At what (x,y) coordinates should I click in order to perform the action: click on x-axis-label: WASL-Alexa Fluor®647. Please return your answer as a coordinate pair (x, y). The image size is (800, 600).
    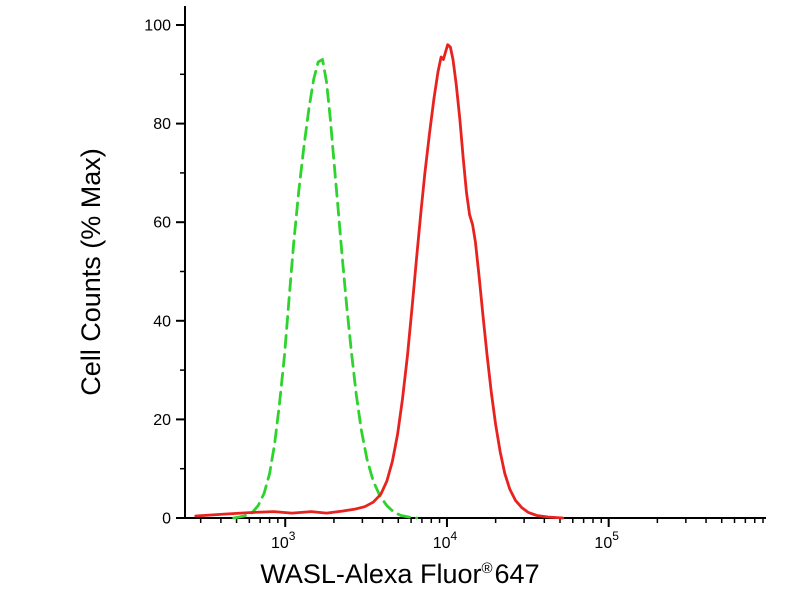
    Looking at the image, I should click on (399, 574).